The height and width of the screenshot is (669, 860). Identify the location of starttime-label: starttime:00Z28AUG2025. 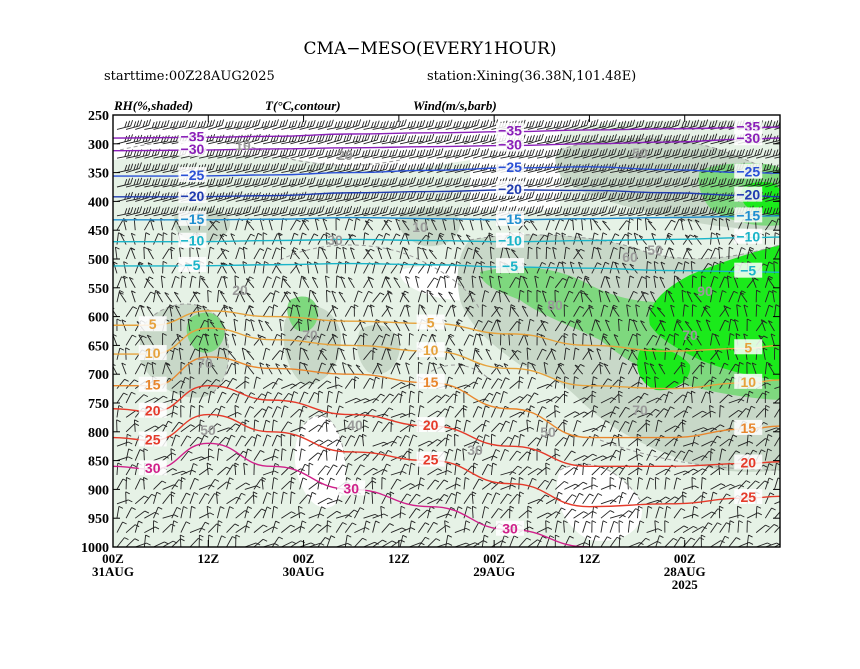
(189, 76).